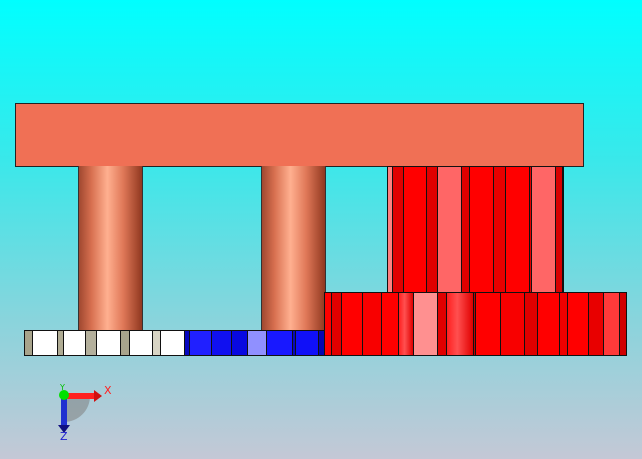 The width and height of the screenshot is (642, 459). I want to click on z-axis-label: Z, so click(64, 436).